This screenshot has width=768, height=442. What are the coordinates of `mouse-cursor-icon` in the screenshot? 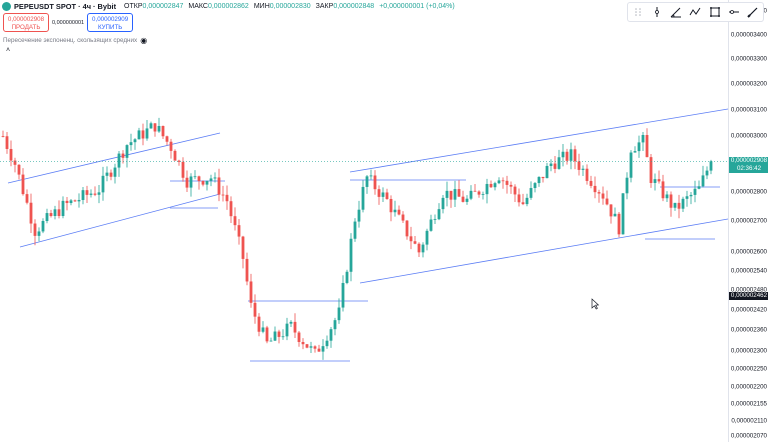 It's located at (595, 304).